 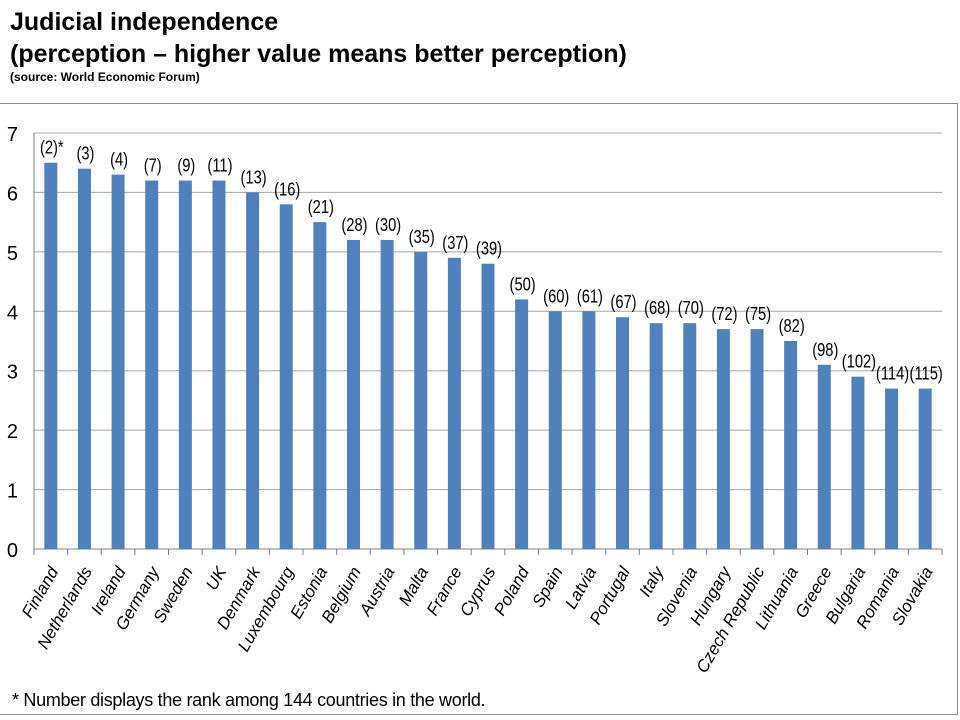 What do you see at coordinates (422, 236) in the screenshot?
I see `data-label: (35)` at bounding box center [422, 236].